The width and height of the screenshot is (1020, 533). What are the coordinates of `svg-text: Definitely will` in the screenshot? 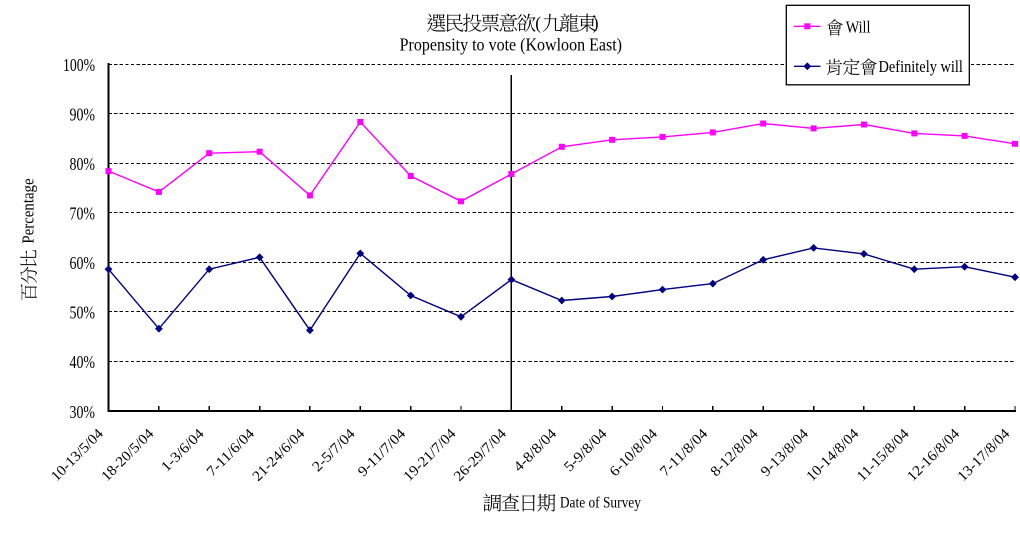 It's located at (921, 66).